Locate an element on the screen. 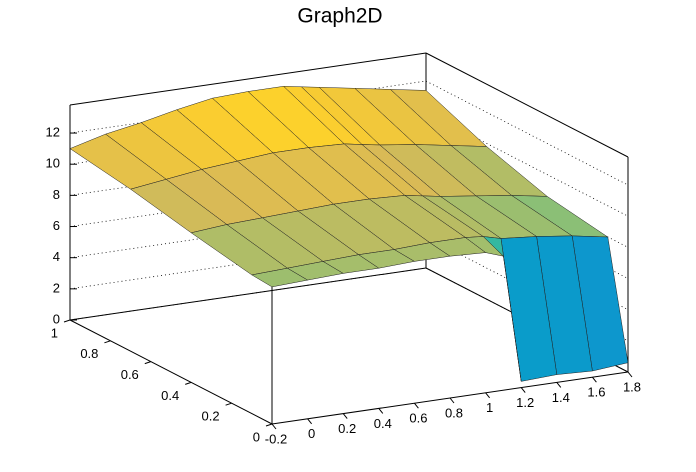  x-tick-label: 1.6 is located at coordinates (596, 392).